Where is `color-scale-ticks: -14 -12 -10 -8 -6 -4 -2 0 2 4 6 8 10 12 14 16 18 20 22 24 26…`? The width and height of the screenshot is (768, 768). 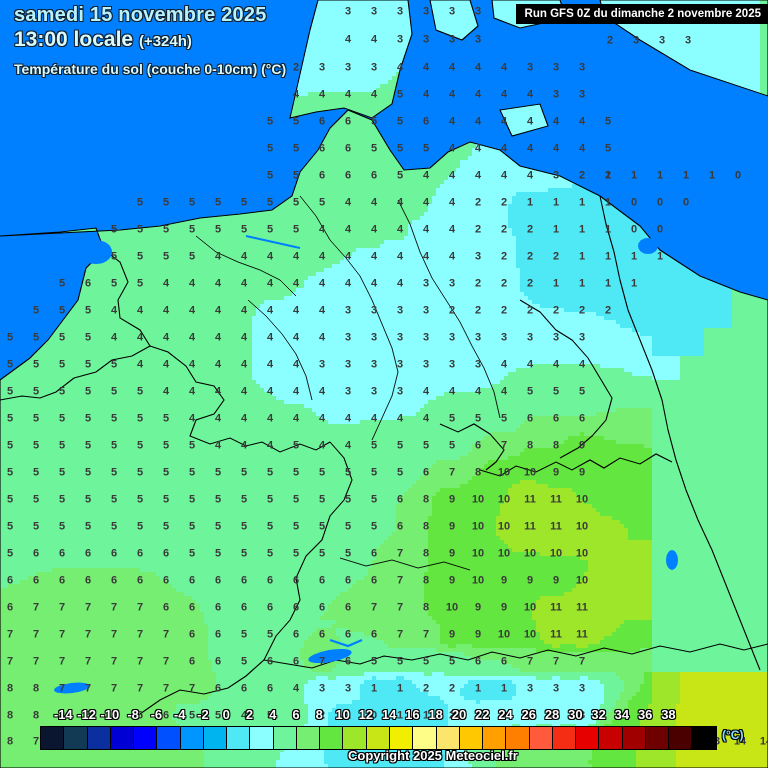
color-scale-ticks: -14 -12 -10 -8 -6 -4 -2 0 2 4 6 8 10 12 14 16 18 20 22 24 26… is located at coordinates (384, 715).